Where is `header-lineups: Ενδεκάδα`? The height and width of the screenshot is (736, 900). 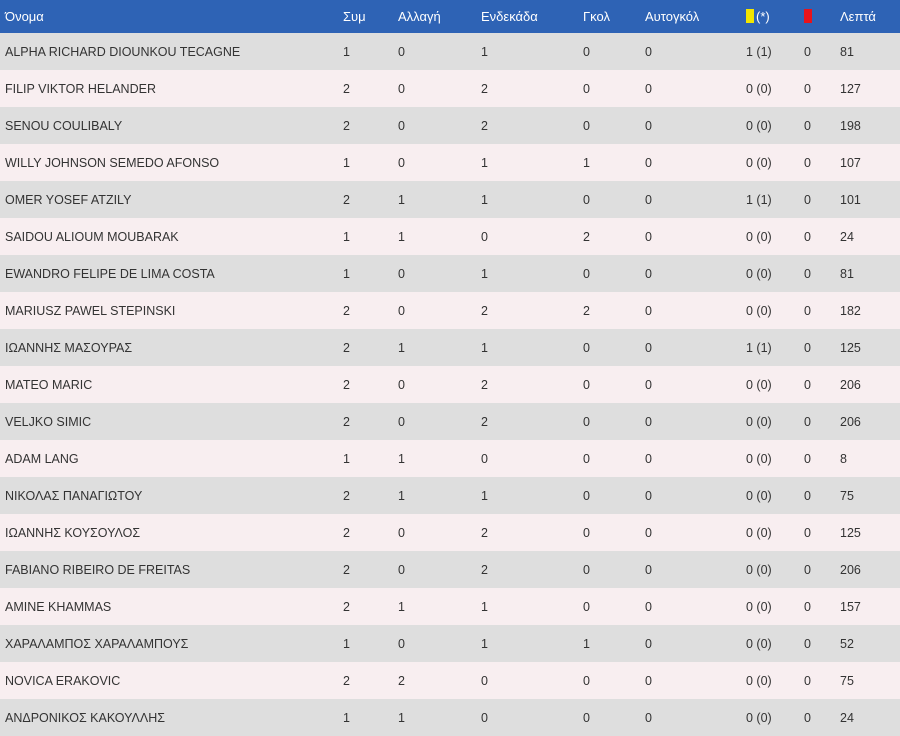
header-lineups: Ενδεκάδα is located at coordinates (509, 16).